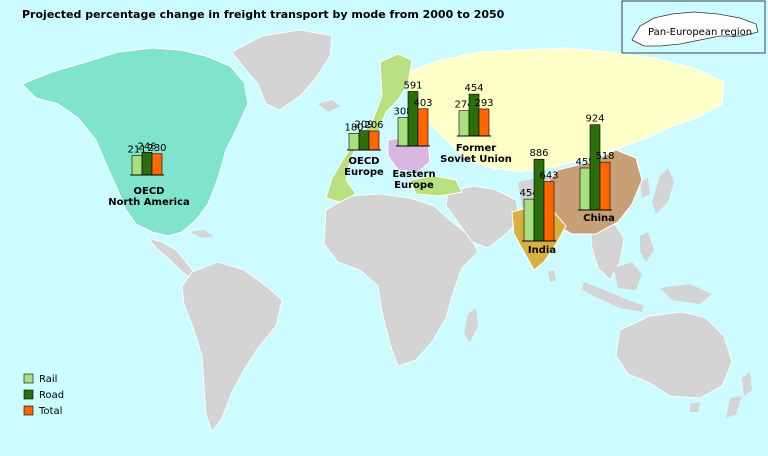  What do you see at coordinates (645, 188) in the screenshot?
I see `korea-land` at bounding box center [645, 188].